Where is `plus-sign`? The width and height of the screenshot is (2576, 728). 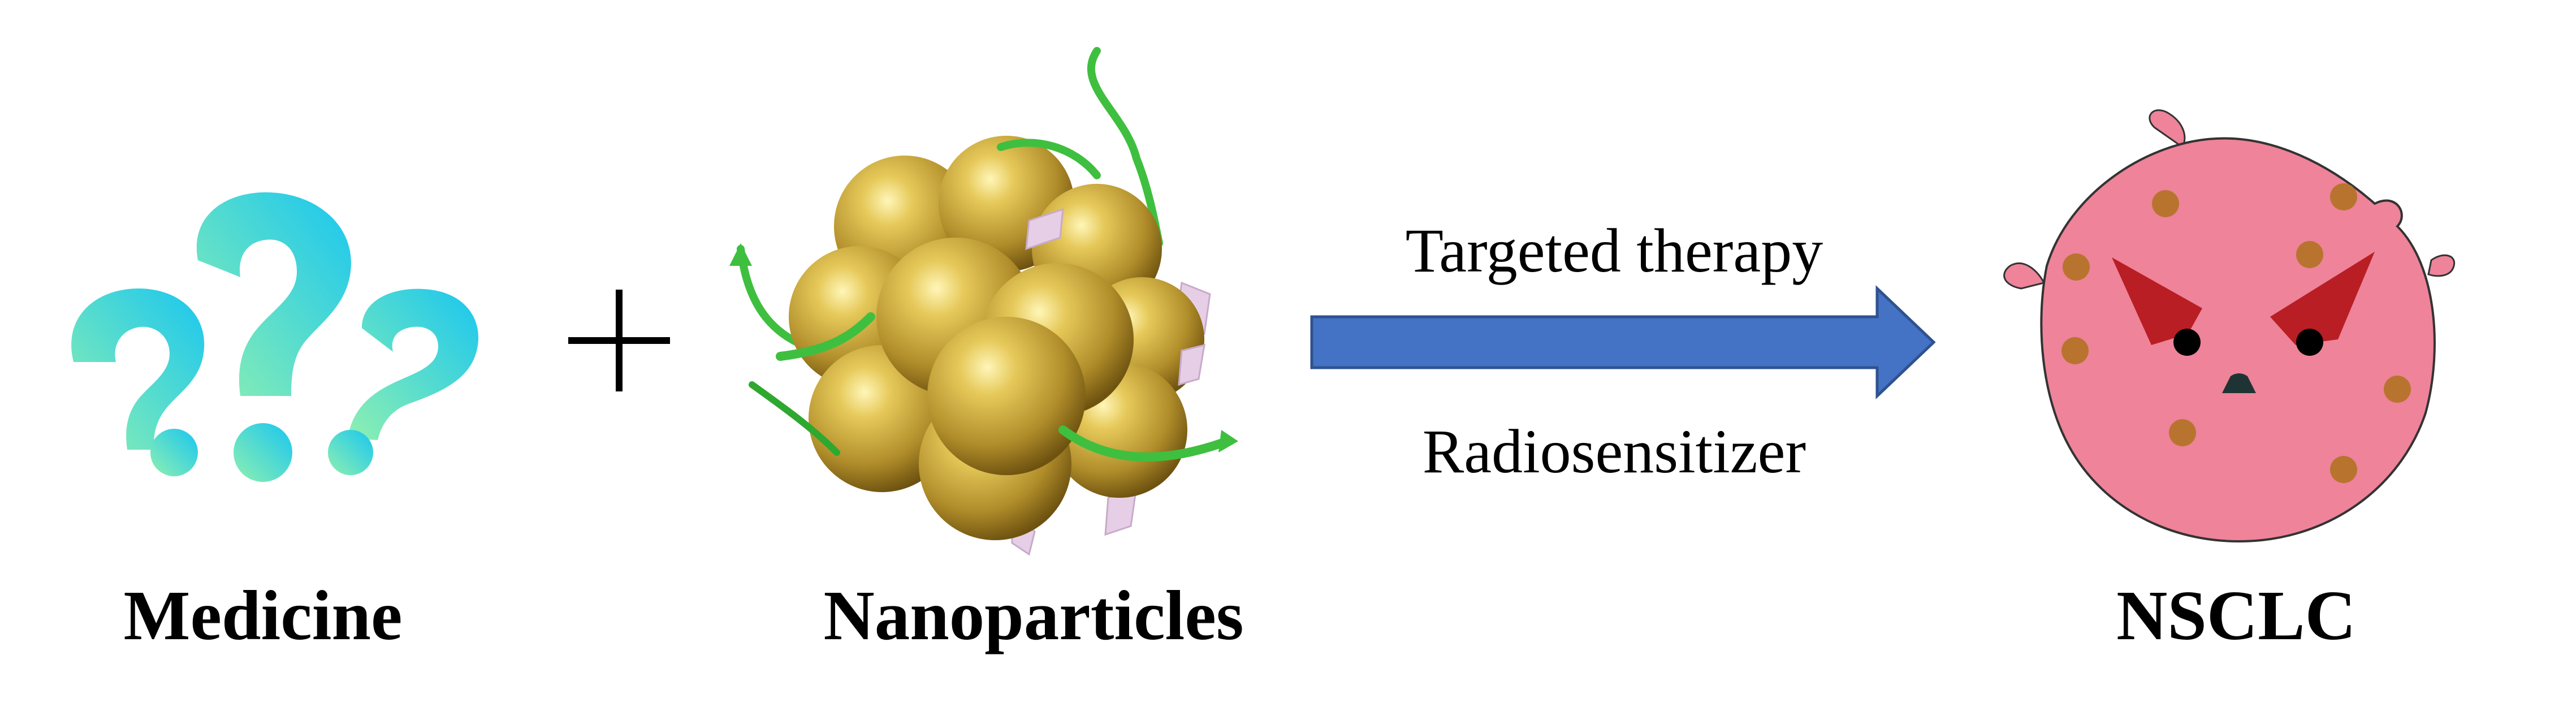
plus-sign is located at coordinates (619, 340).